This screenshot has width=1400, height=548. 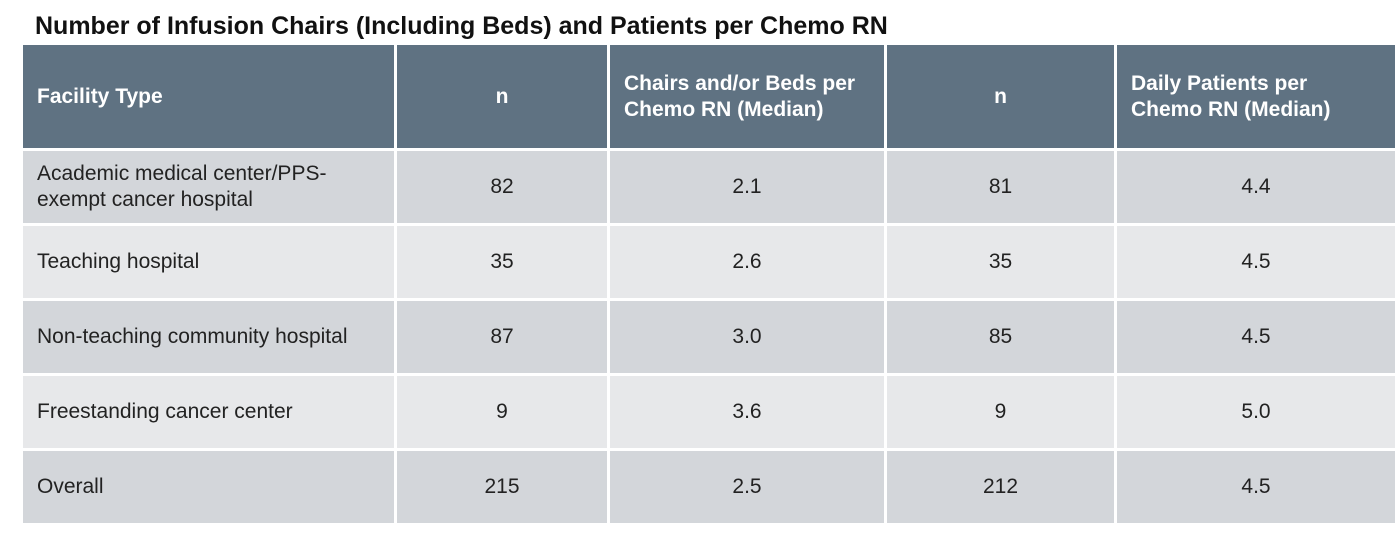 I want to click on value-cell: 82, so click(x=502, y=187).